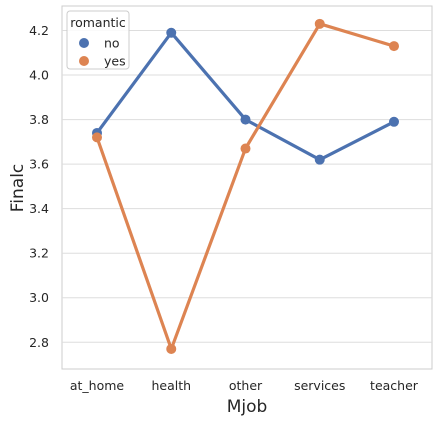 The width and height of the screenshot is (439, 423). What do you see at coordinates (39, 342) in the screenshot?
I see `y-tick-label: 2.8` at bounding box center [39, 342].